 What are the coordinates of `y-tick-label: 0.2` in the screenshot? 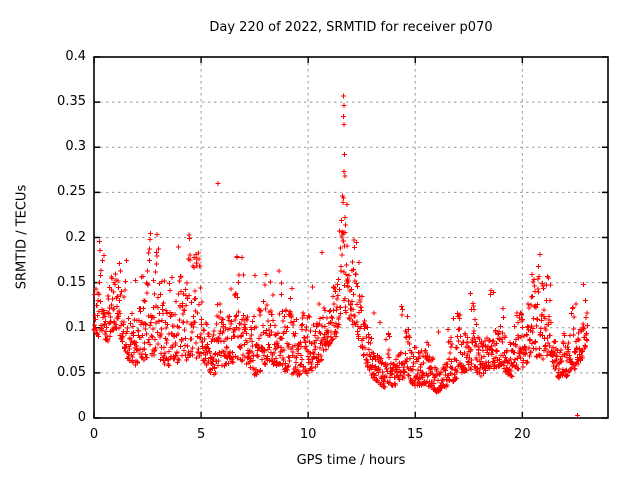 It's located at (75, 237).